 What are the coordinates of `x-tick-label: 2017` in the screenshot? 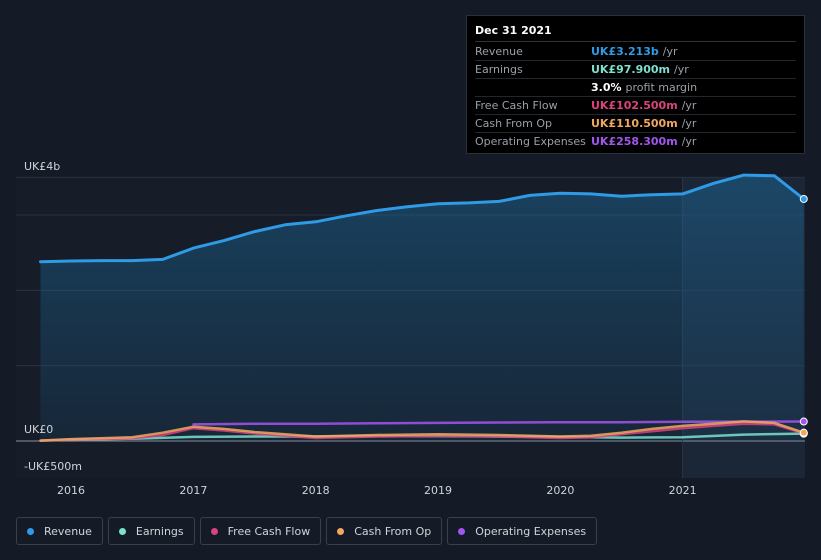 It's located at (193, 490).